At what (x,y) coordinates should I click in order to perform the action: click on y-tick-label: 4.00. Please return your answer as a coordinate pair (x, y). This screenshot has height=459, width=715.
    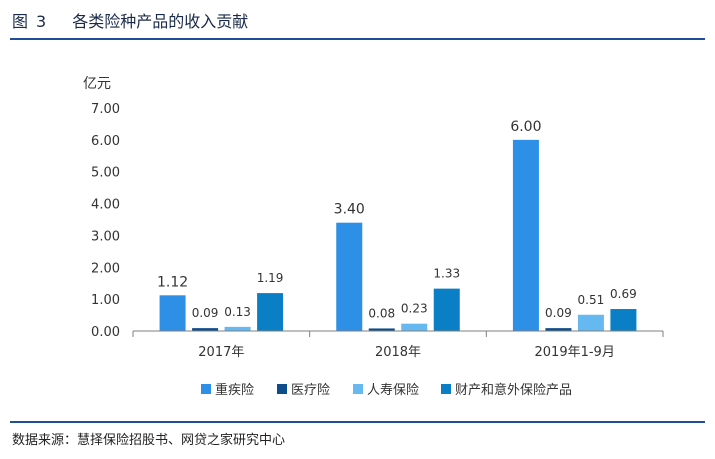
    Looking at the image, I should click on (105, 205).